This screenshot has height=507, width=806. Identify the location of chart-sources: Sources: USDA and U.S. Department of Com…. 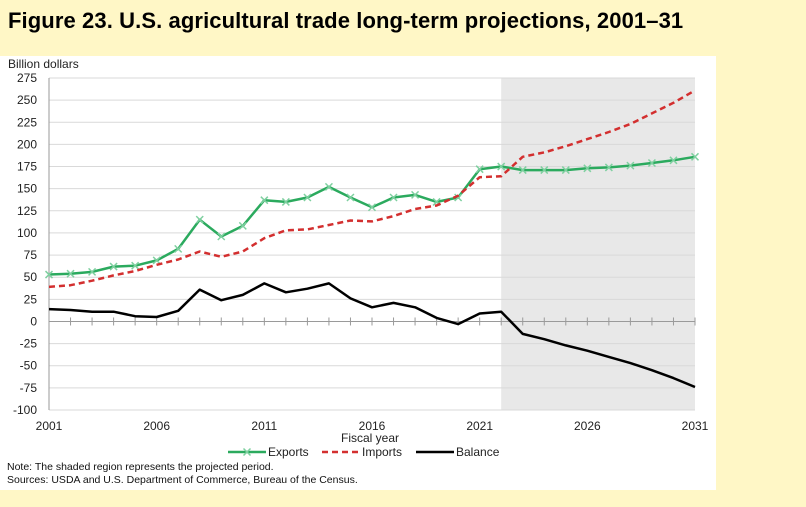
(182, 480).